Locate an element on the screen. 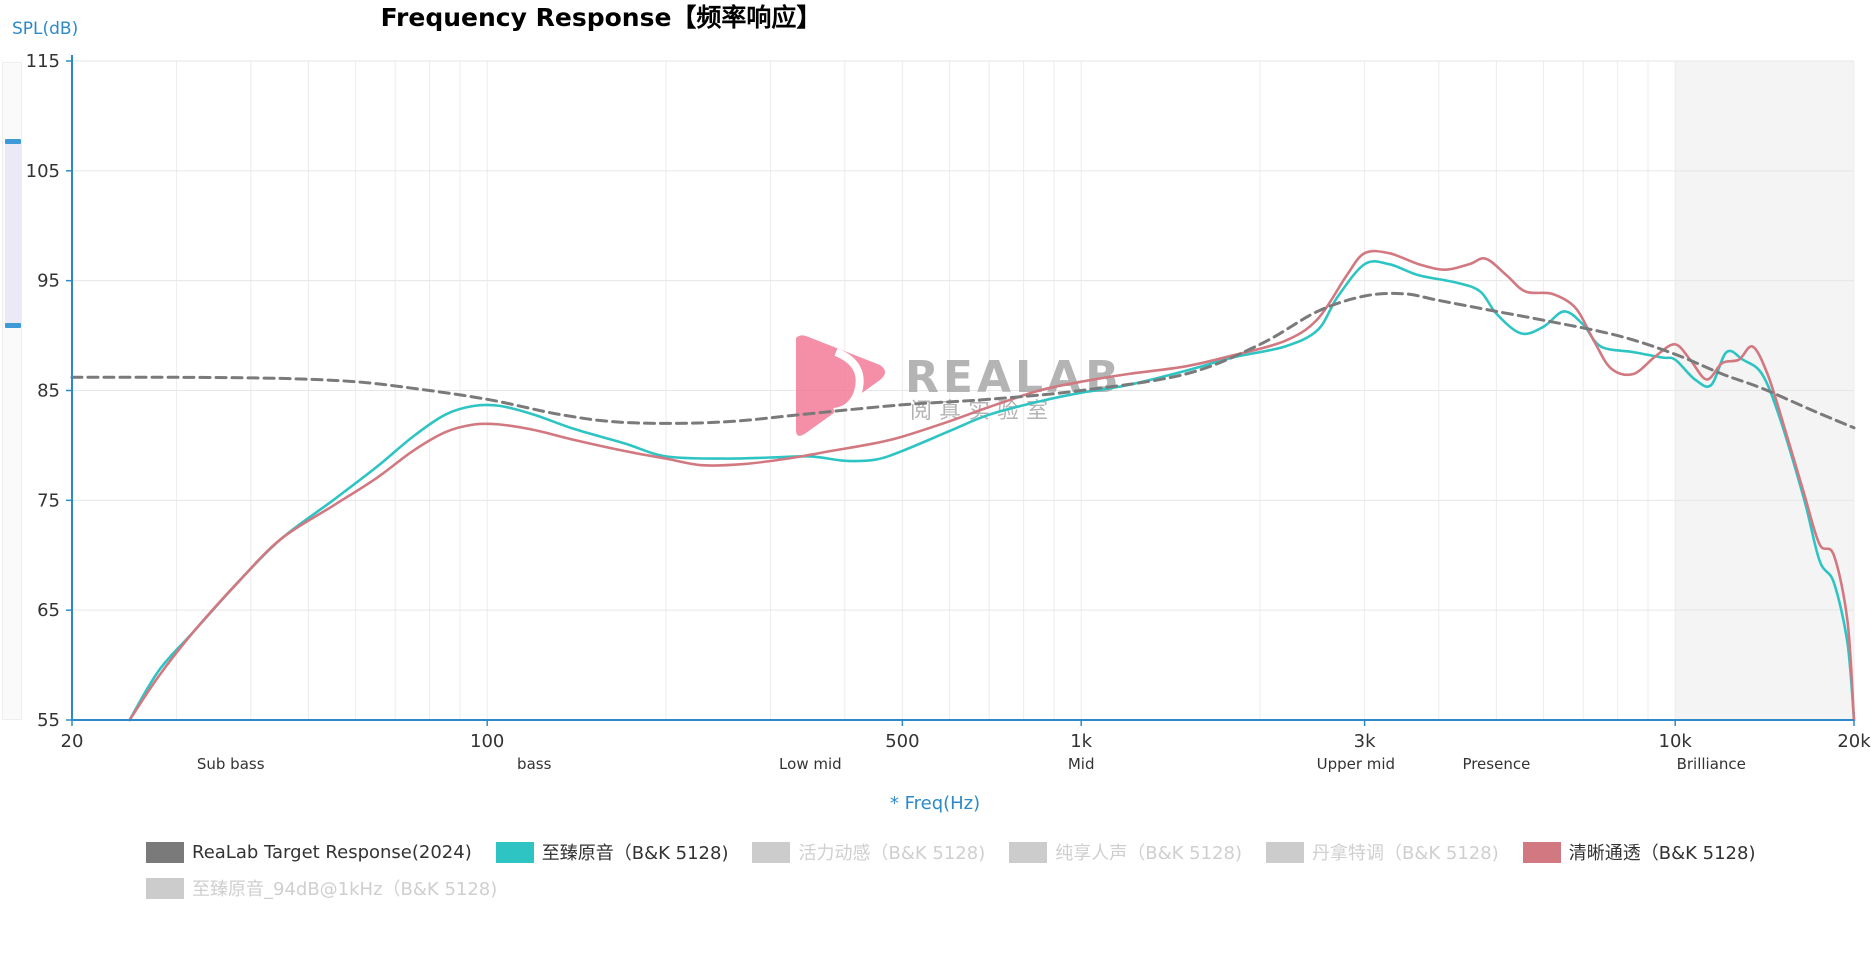  chart-title: Frequency Response【频率响应】 is located at coordinates (601, 17).